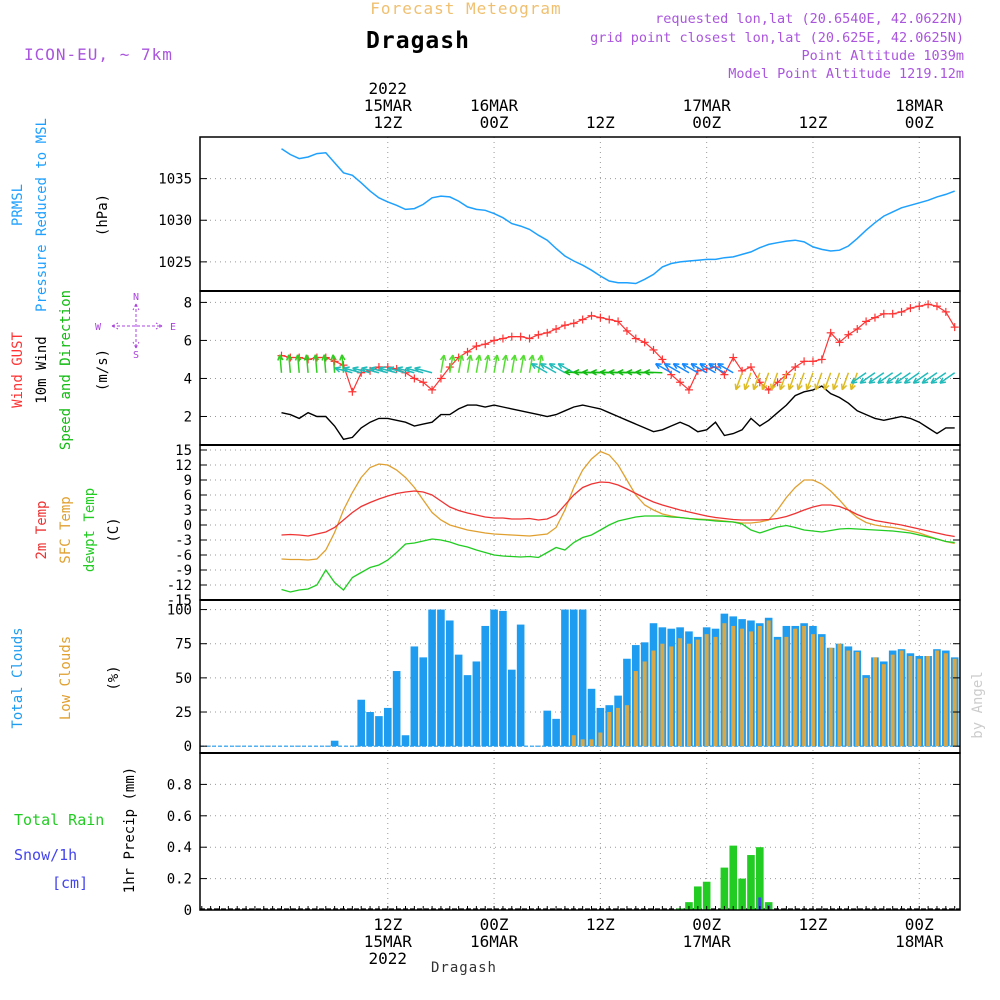 Image resolution: width=1000 pixels, height=1000 pixels. I want to click on pressure-line, so click(618, 216).